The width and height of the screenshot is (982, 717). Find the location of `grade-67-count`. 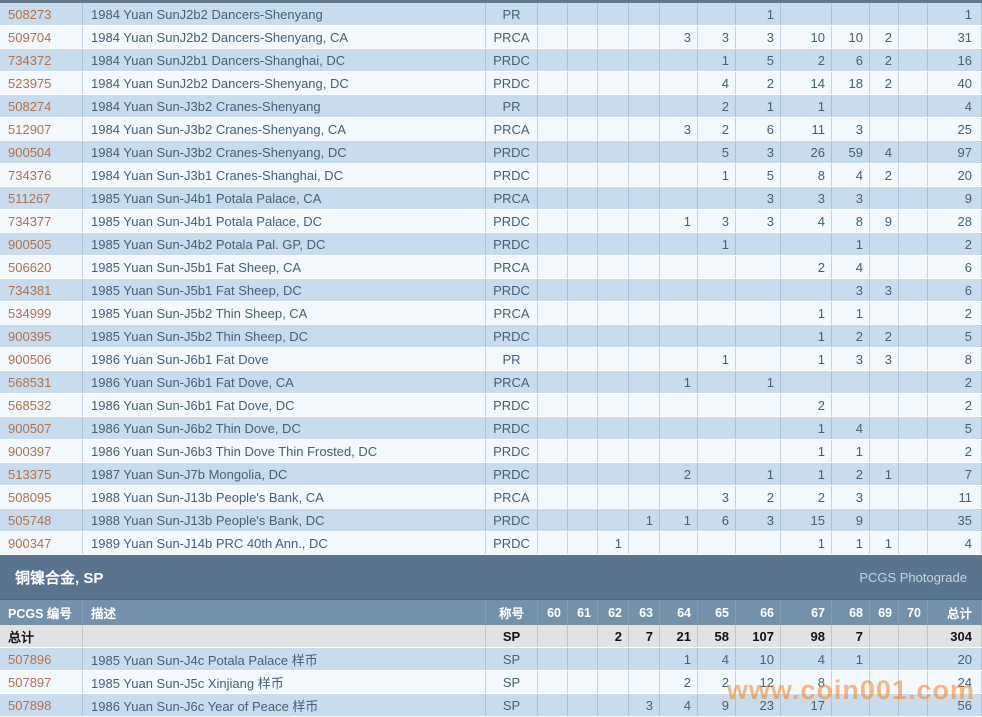

grade-67-count is located at coordinates (806, 290).